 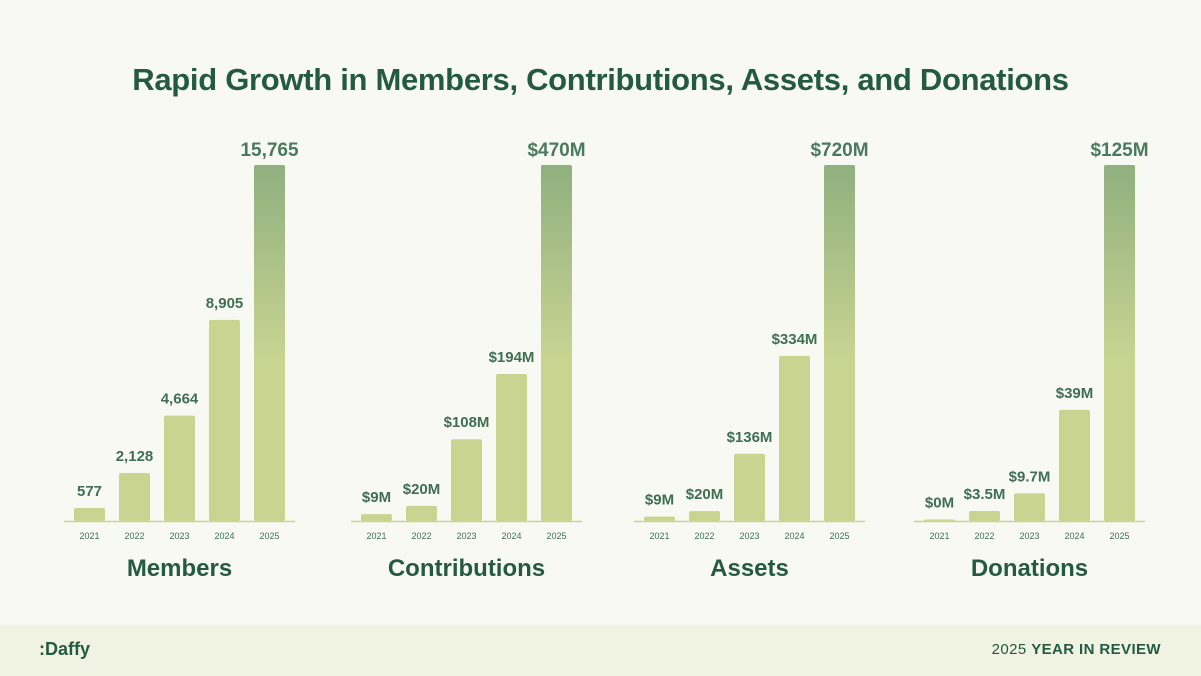 I want to click on donations-bar-2023, so click(x=1029, y=507).